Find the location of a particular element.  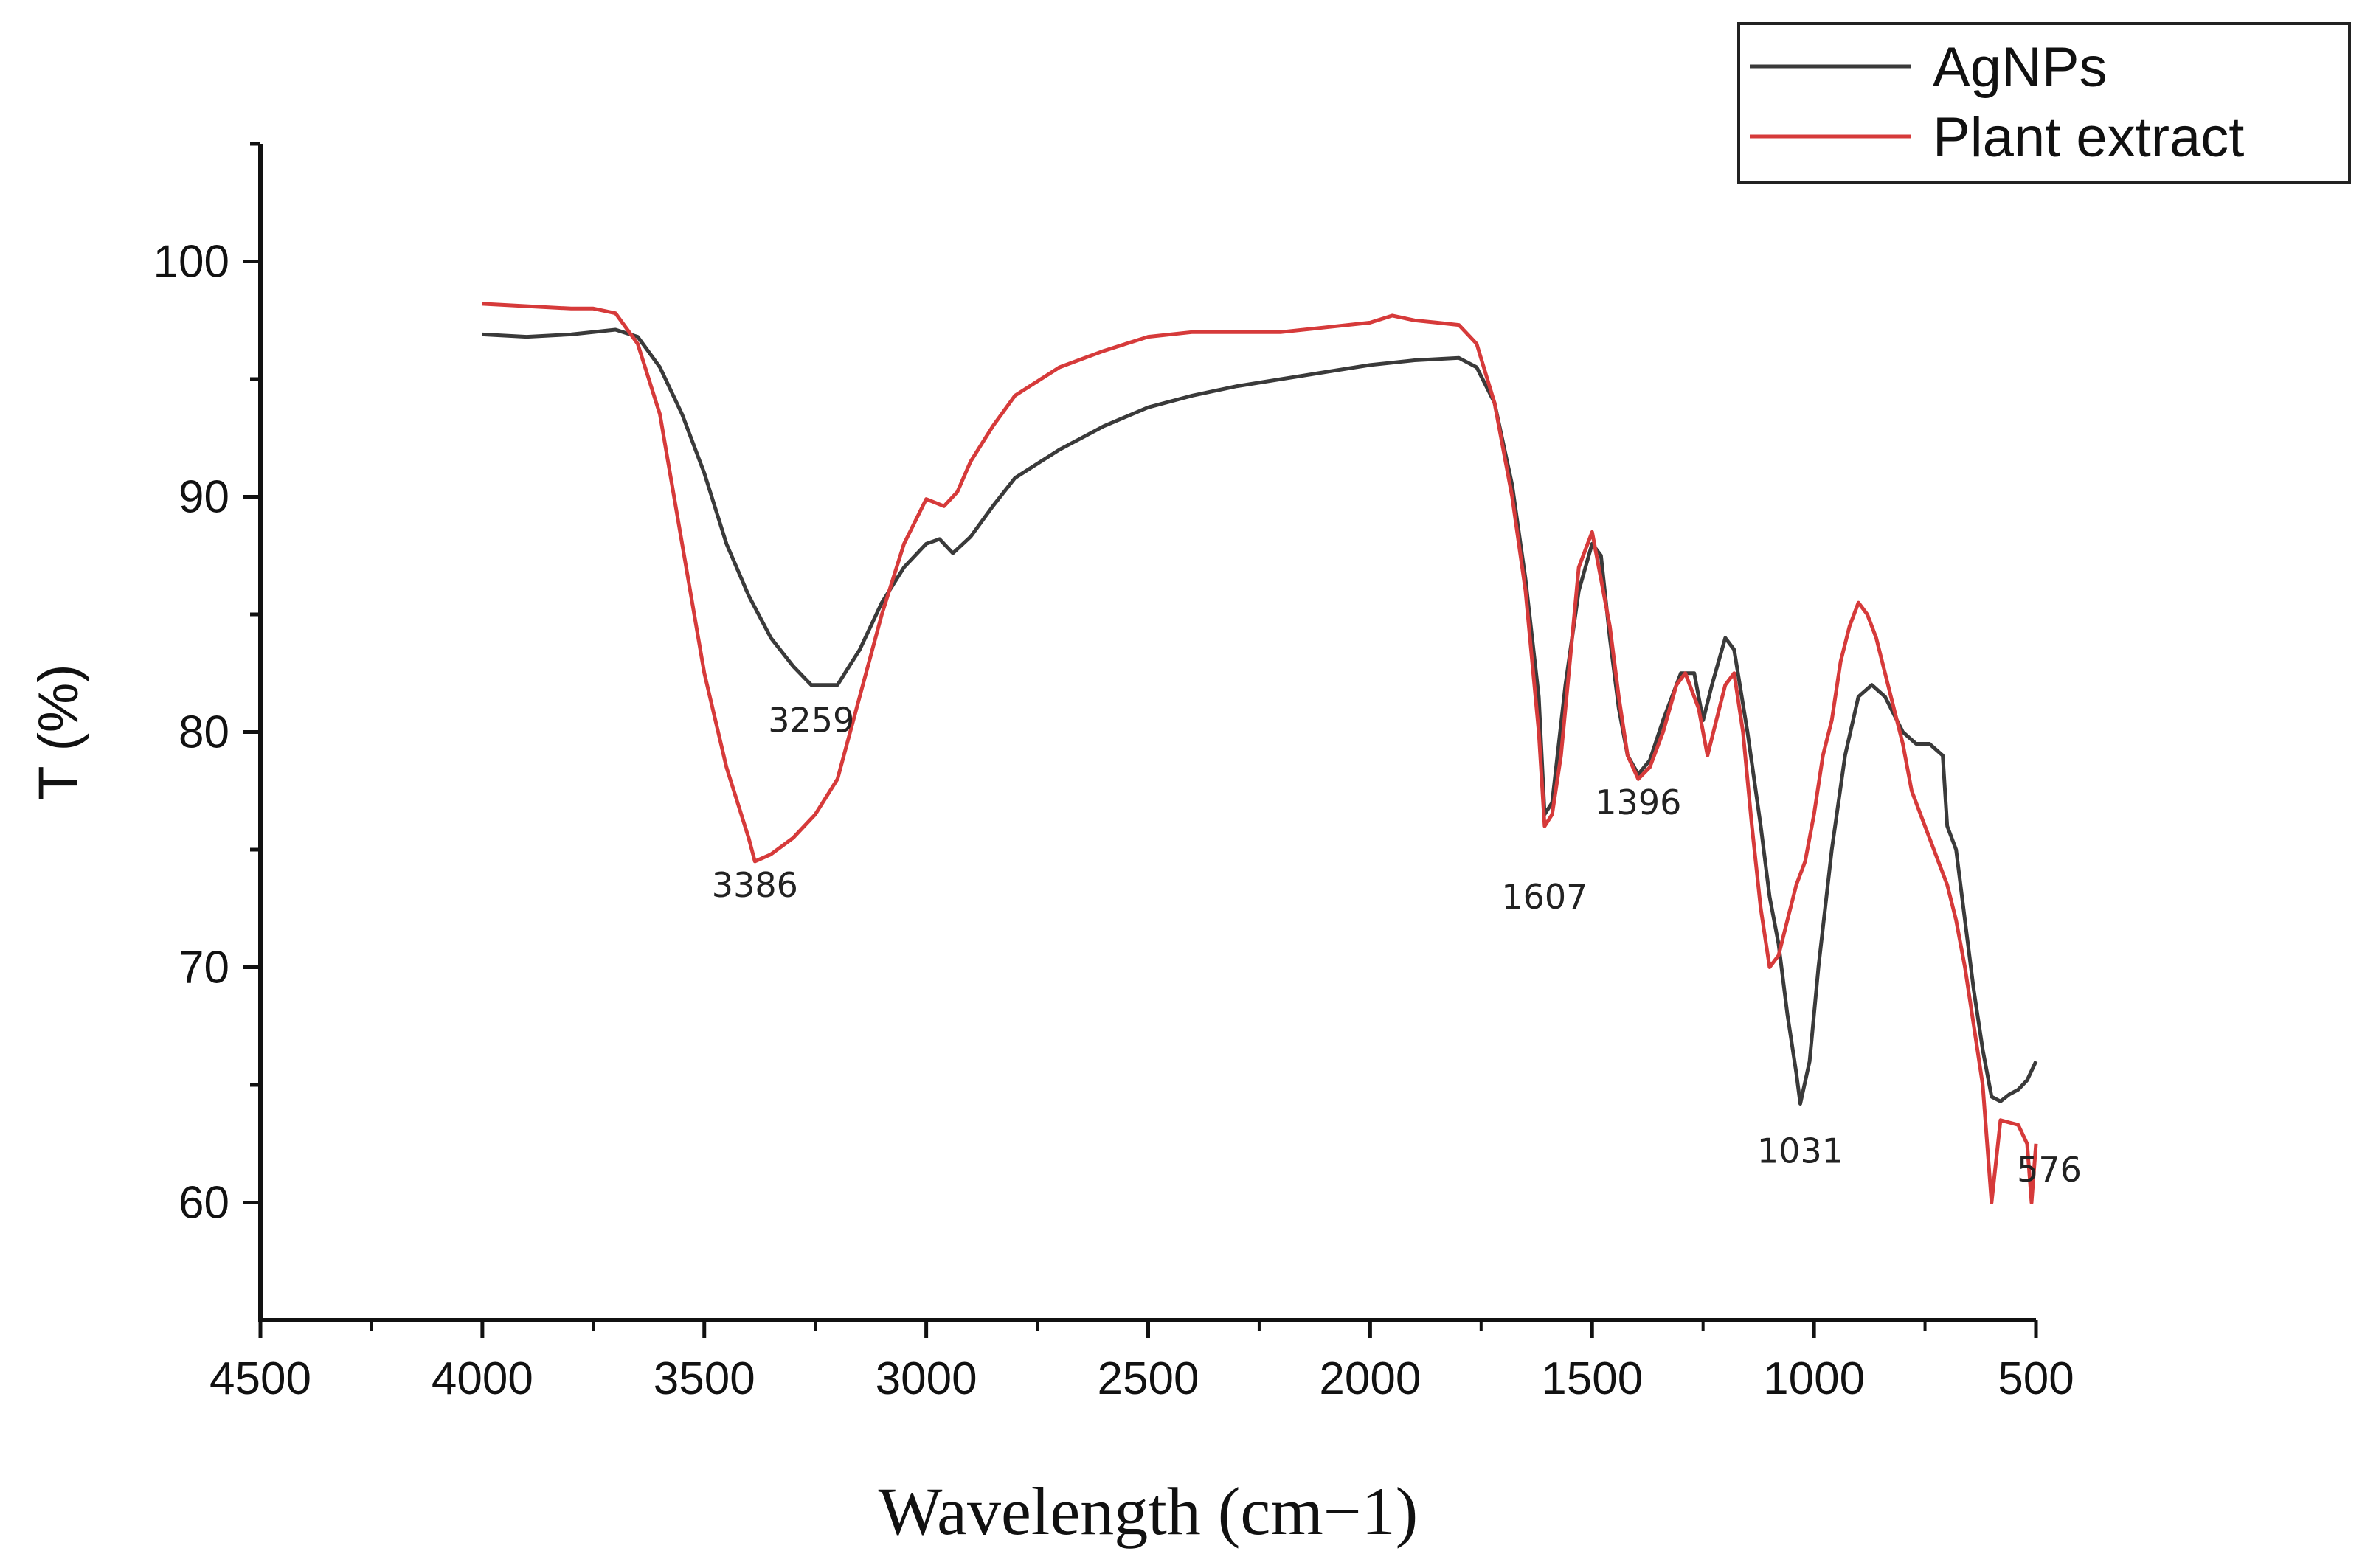

legend-label-plant-extract: Plant extract is located at coordinates (2088, 137).